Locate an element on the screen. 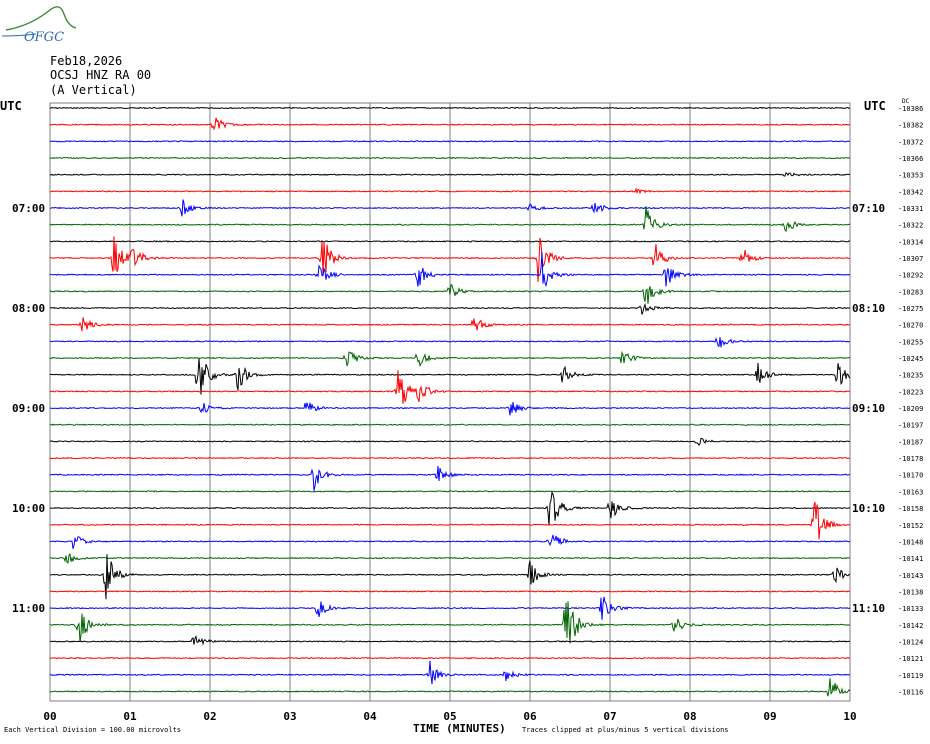  dc-offset-11: -10283 is located at coordinates (910, 292).